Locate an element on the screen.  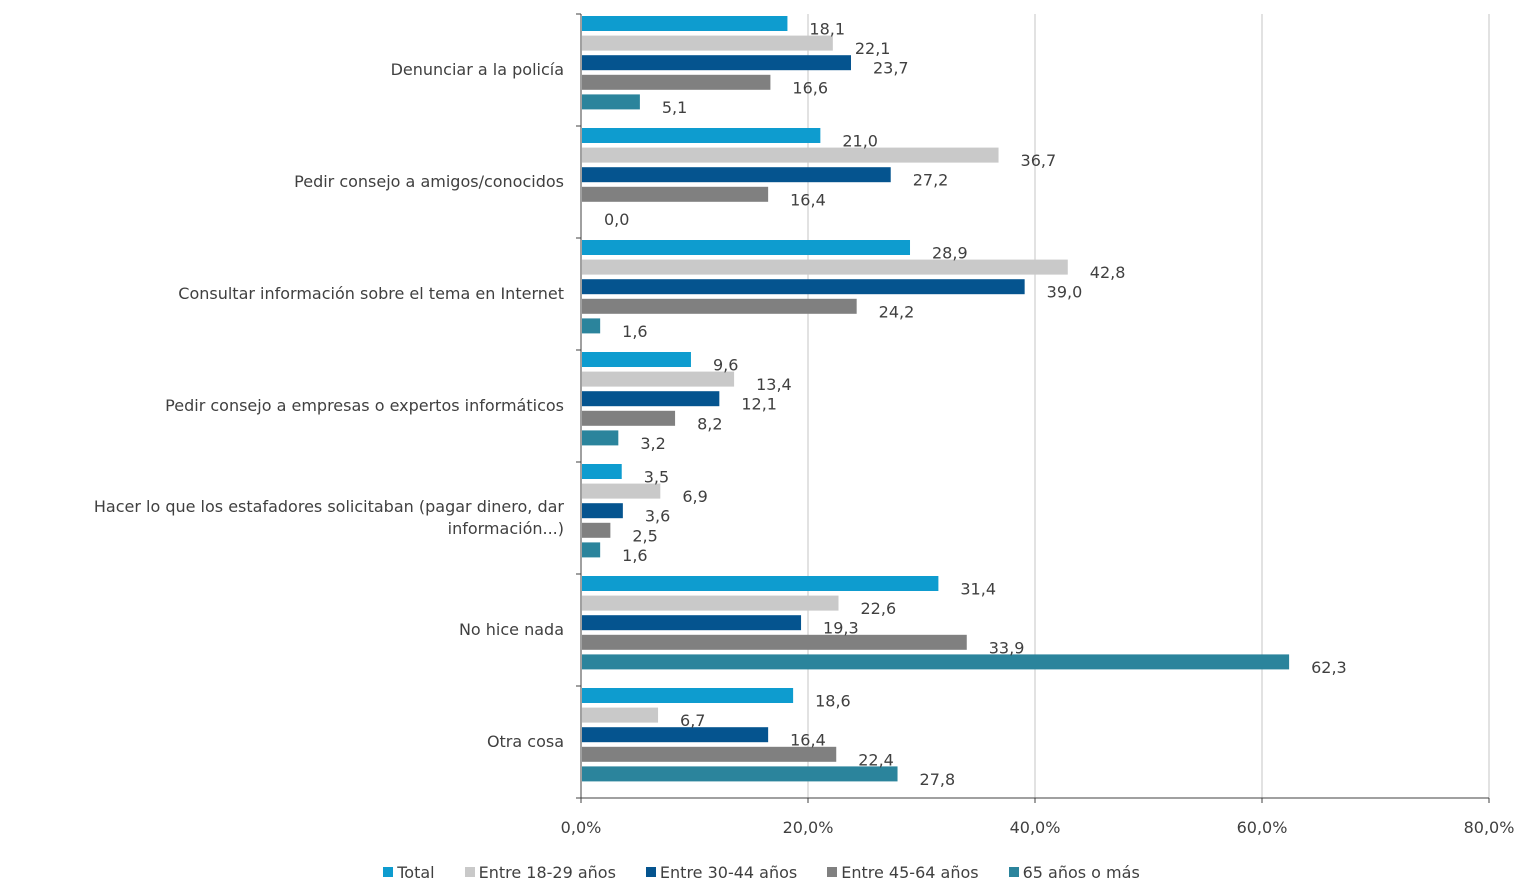
data-label: 12,1 is located at coordinates (759, 404).